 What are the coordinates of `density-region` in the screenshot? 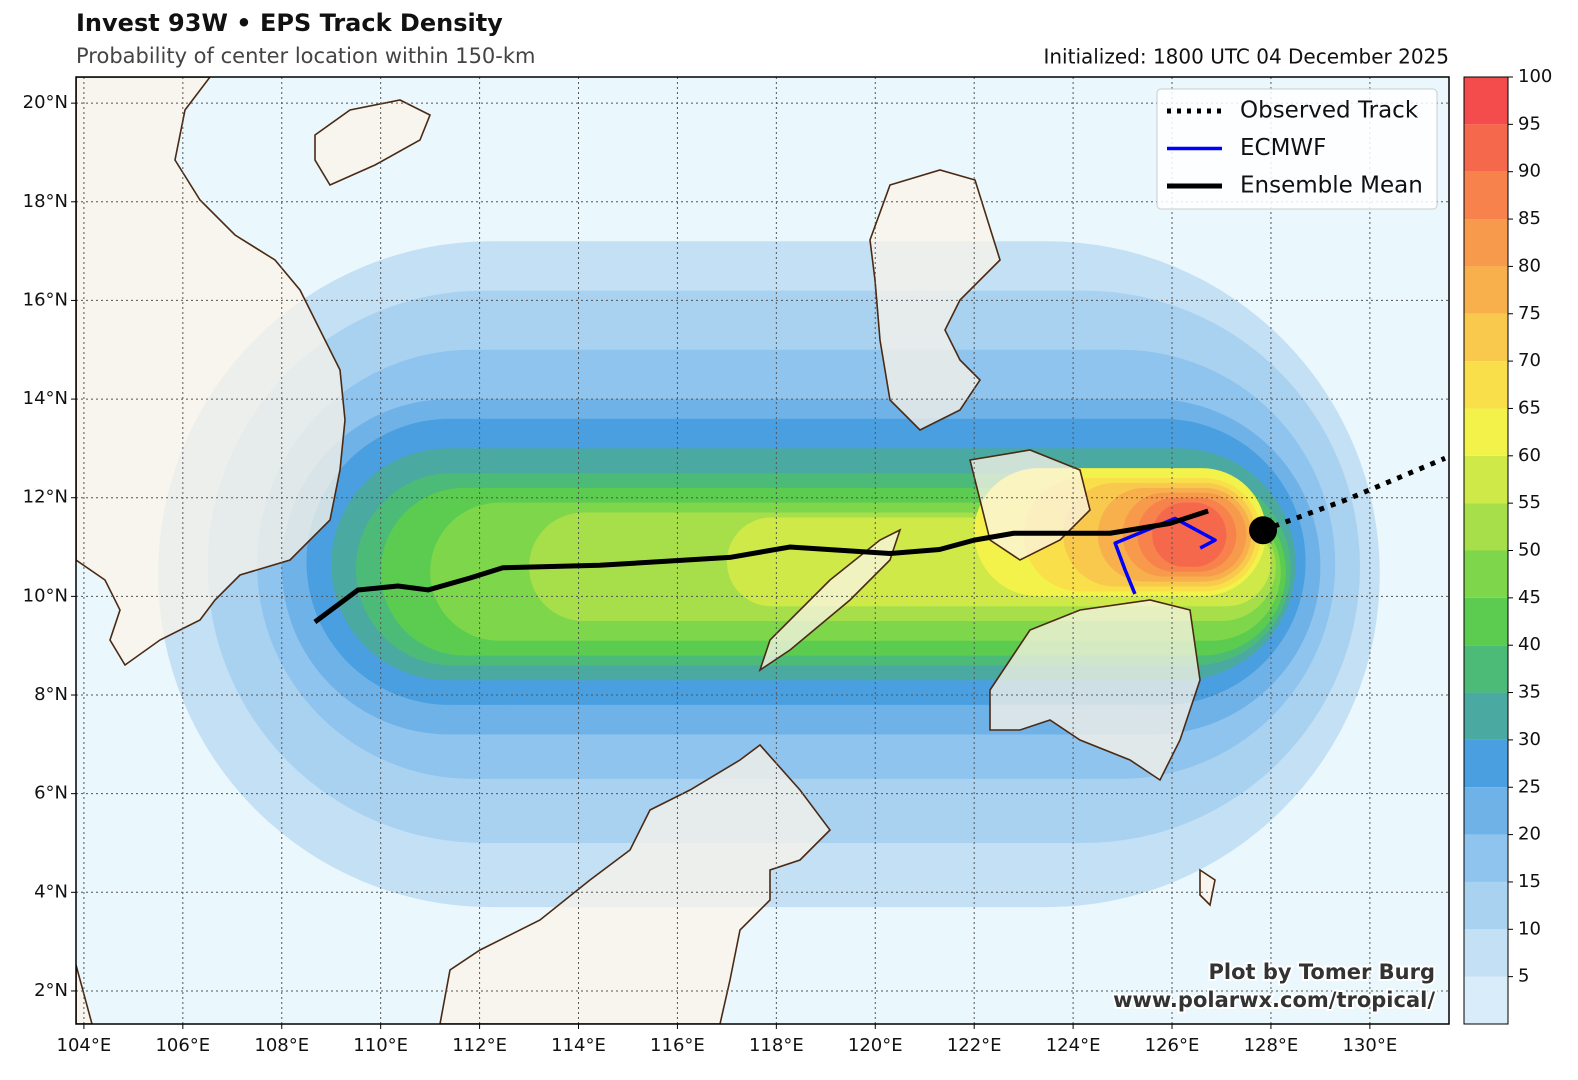 It's located at (1189, 534).